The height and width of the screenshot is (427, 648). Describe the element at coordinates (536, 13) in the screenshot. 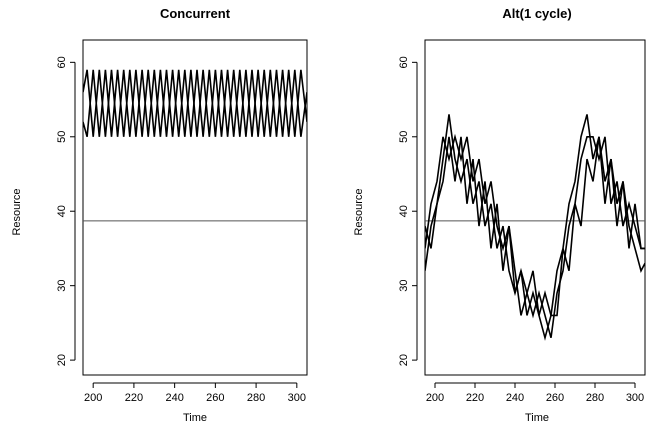

I see `chart-title: Alt(1 cycle)` at that location.